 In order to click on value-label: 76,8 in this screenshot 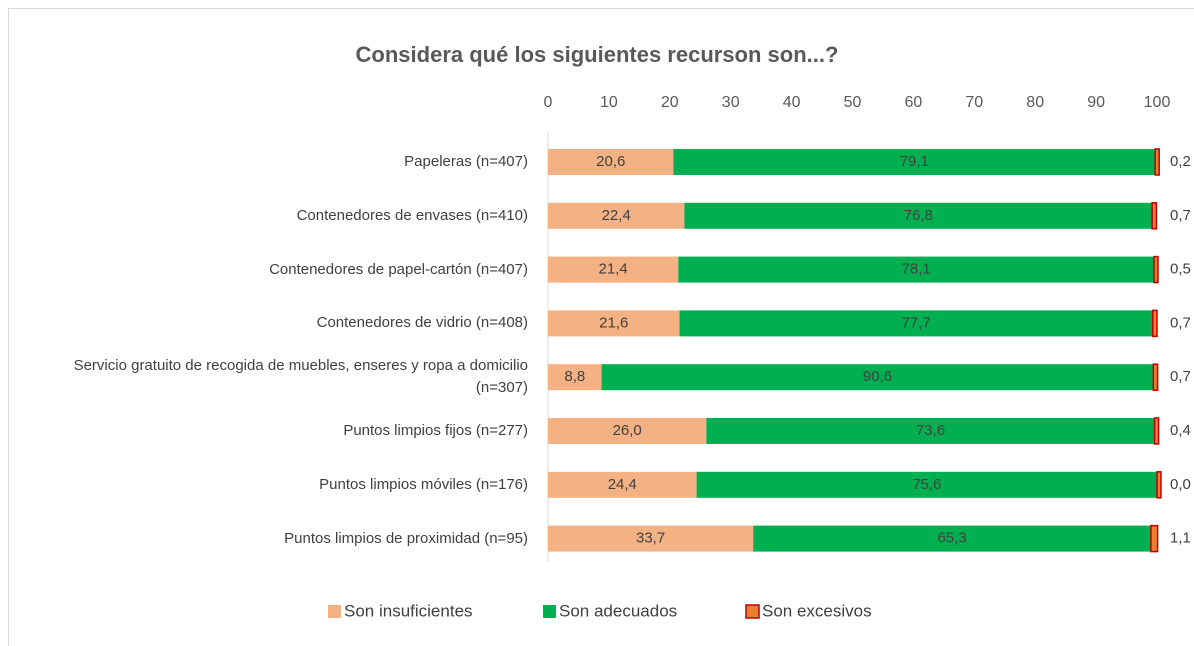, I will do `click(918, 215)`.